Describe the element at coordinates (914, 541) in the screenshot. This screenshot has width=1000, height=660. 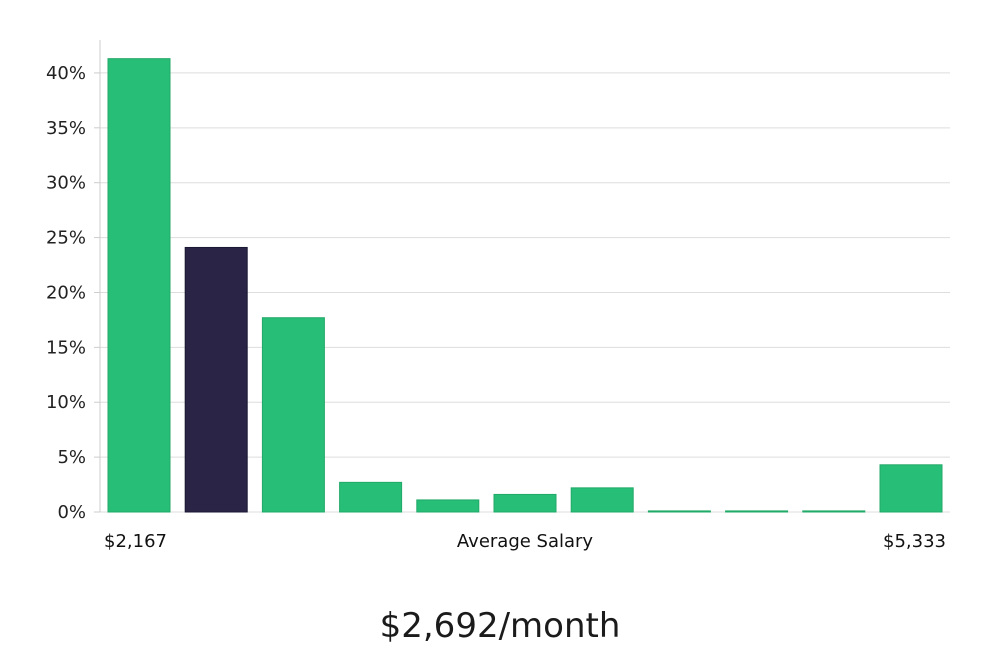
I see `x-end-label: $5,333` at that location.